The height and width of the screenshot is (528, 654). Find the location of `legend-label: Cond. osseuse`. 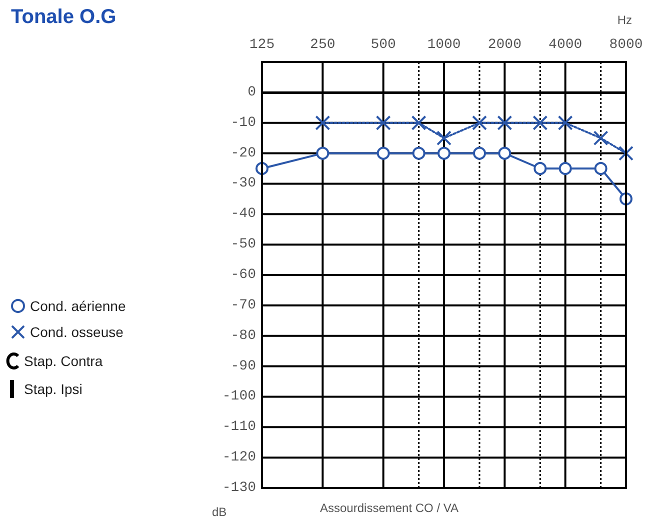

legend-label: Cond. osseuse is located at coordinates (77, 332).